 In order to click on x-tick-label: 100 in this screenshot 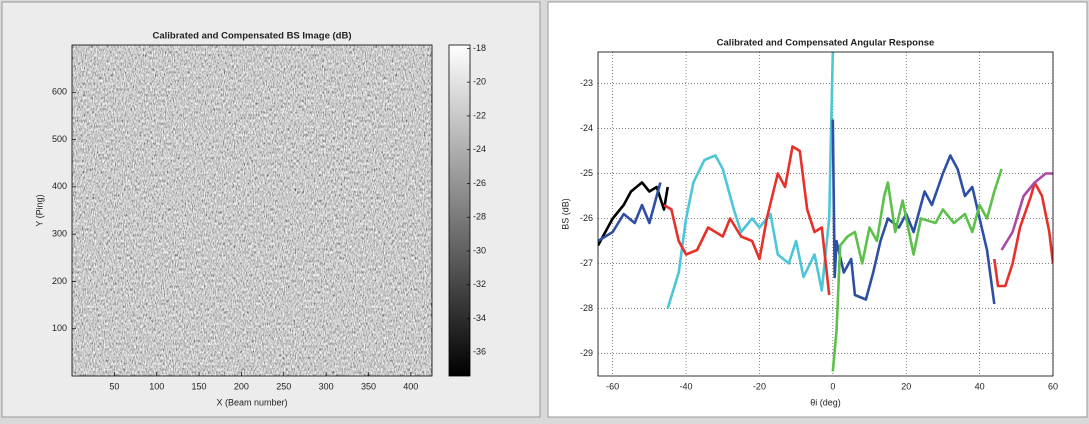, I will do `click(156, 386)`.